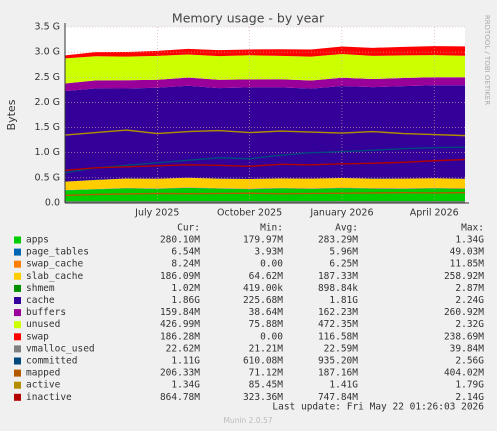  What do you see at coordinates (469, 300) in the screenshot?
I see `legend-stat: 2.24G` at bounding box center [469, 300].